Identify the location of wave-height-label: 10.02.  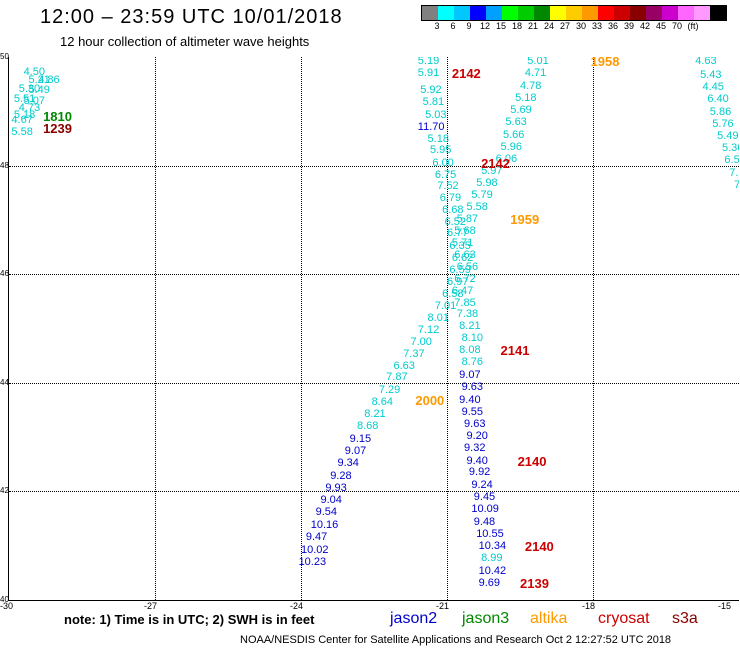
(315, 549).